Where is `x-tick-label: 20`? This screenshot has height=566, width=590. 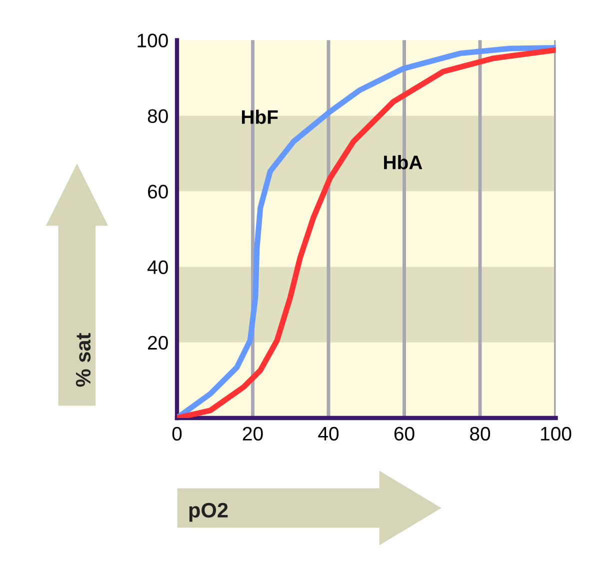 x-tick-label: 20 is located at coordinates (252, 433).